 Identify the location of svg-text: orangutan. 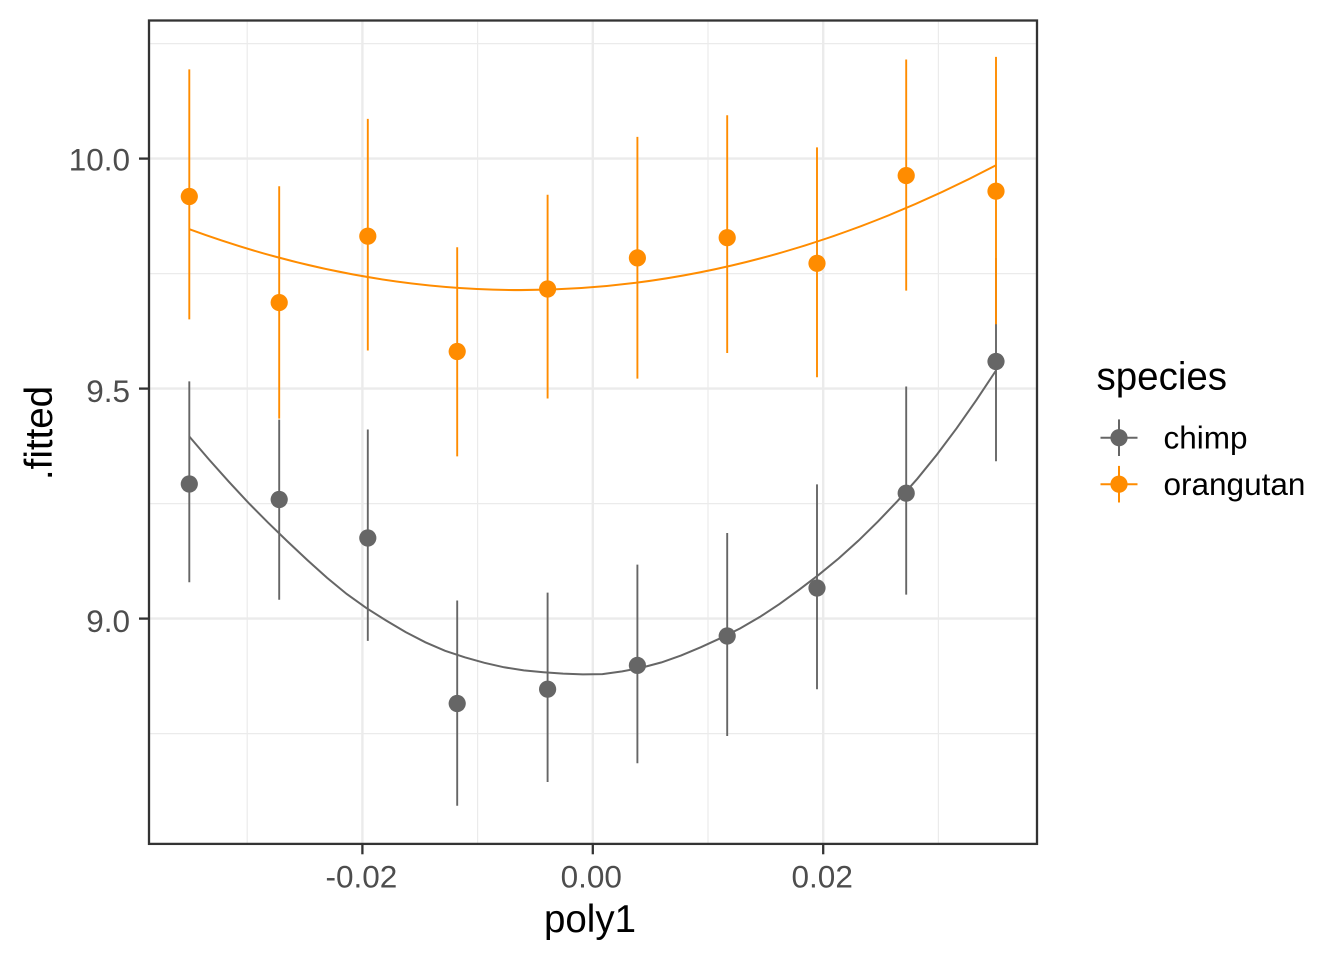
(1235, 484).